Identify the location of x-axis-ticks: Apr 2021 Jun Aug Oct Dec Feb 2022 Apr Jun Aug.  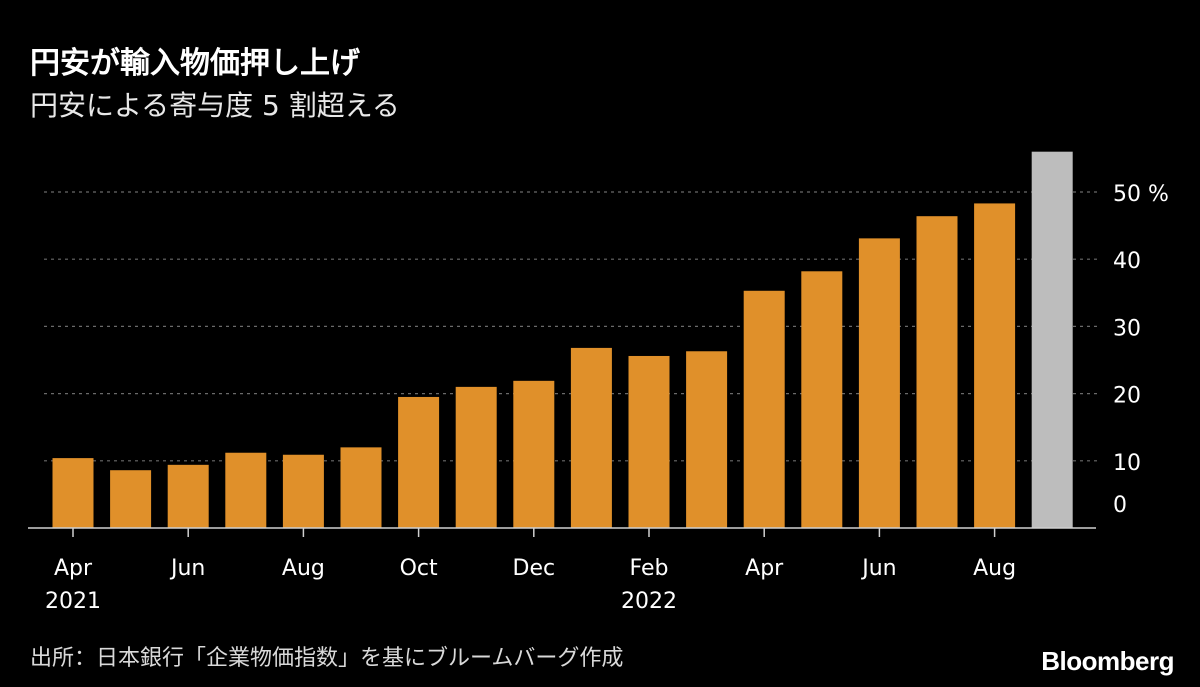
(530, 571).